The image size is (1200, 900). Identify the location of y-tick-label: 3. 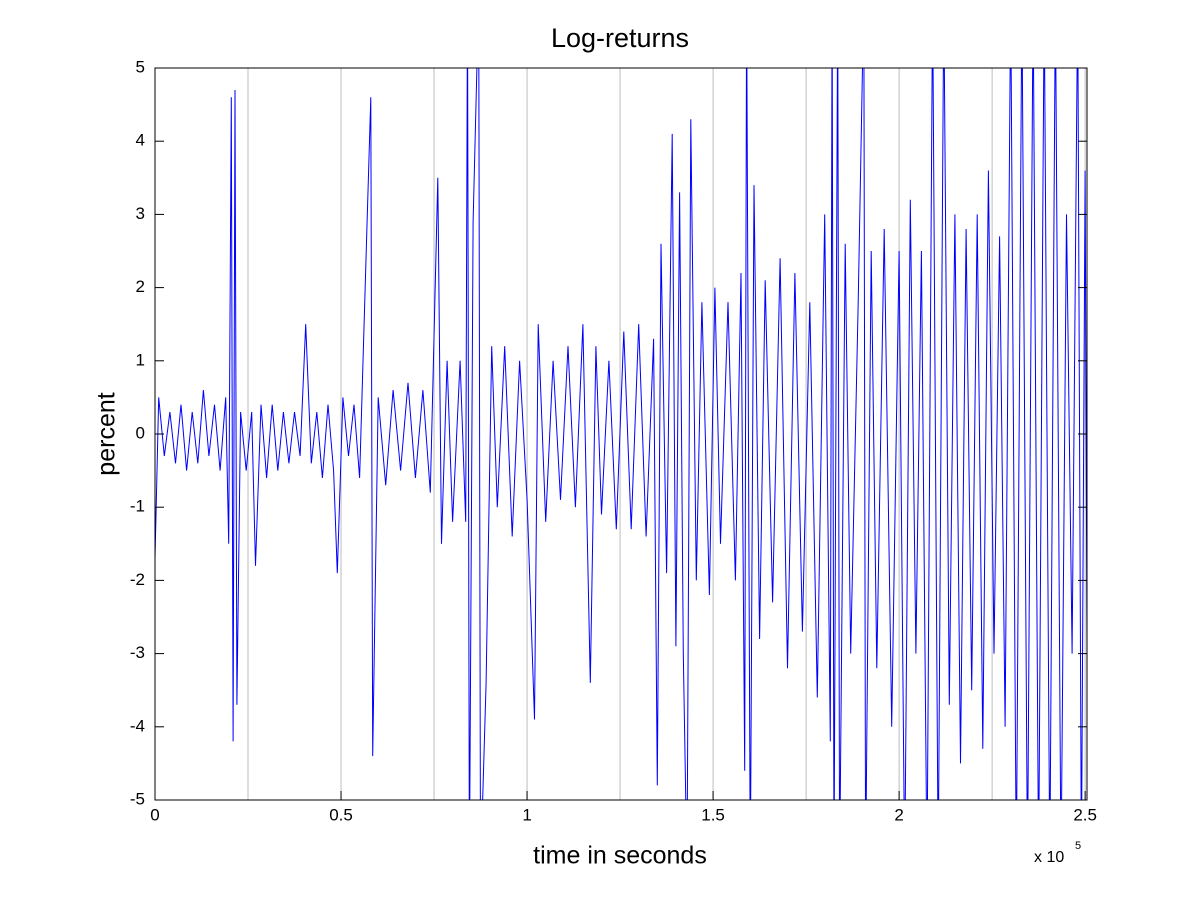
(140, 213).